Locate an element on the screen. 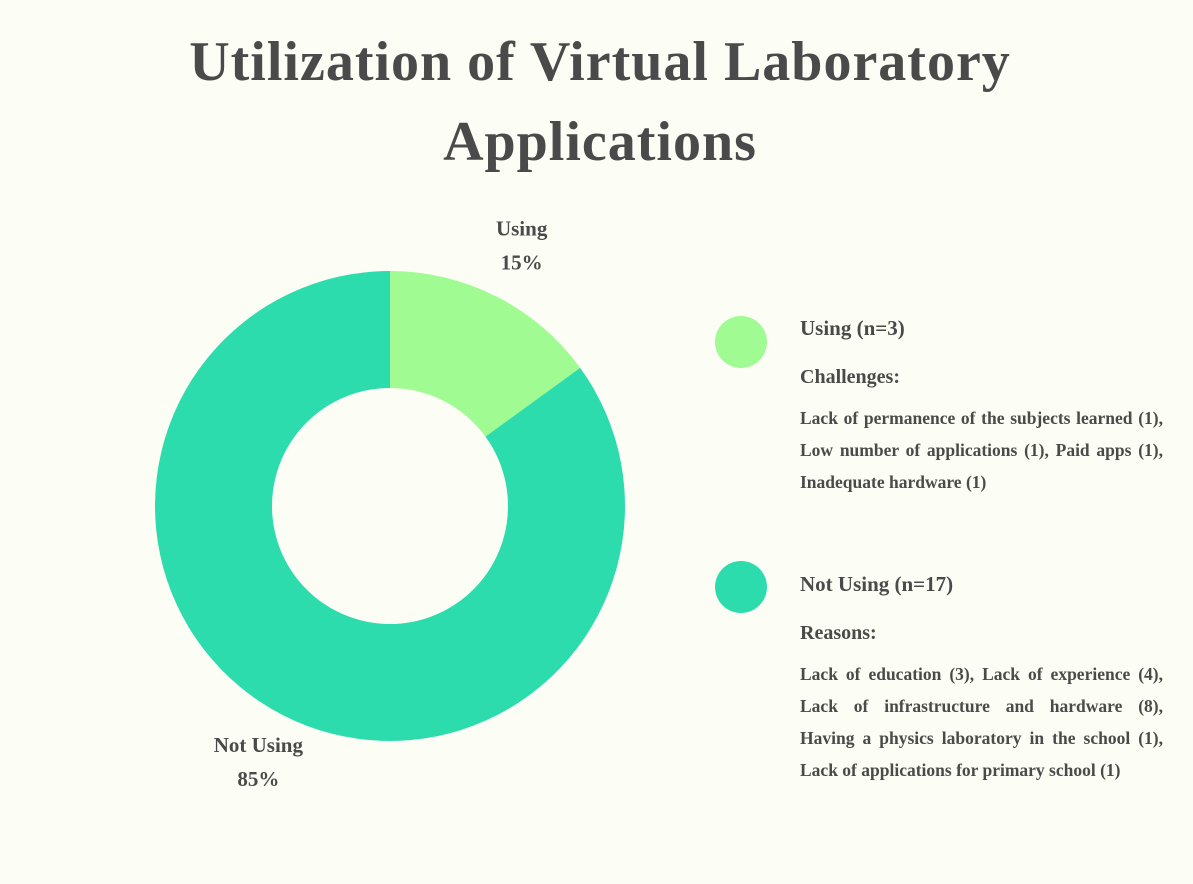 The height and width of the screenshot is (884, 1193). slice-label: Not Using is located at coordinates (259, 745).